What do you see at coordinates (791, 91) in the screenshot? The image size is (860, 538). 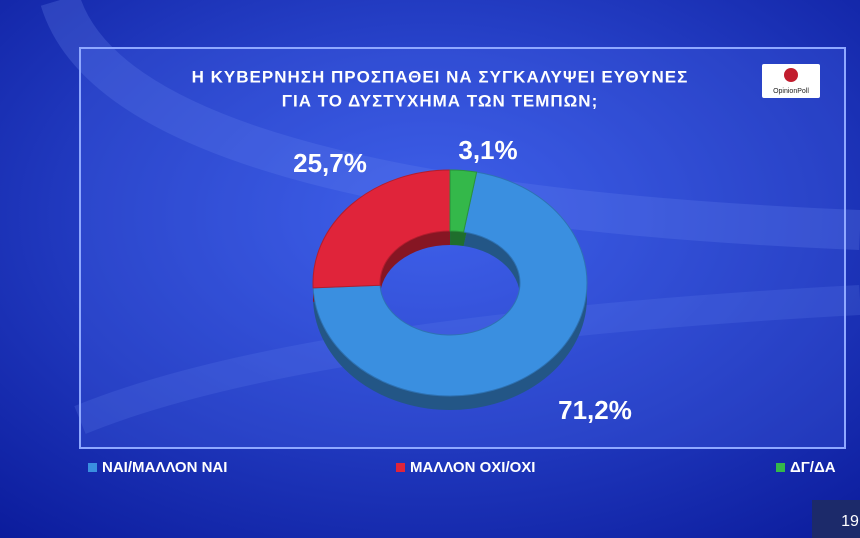 I see `logo-text: OpinionPoll` at bounding box center [791, 91].